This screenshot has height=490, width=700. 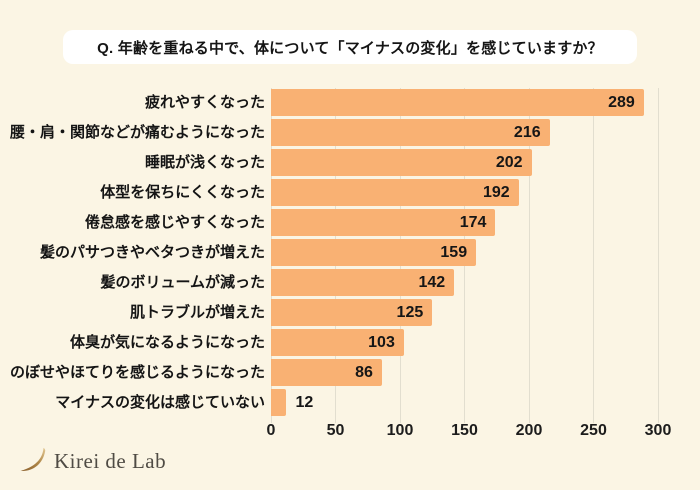 I want to click on x-tick-label: 50, so click(x=335, y=430).